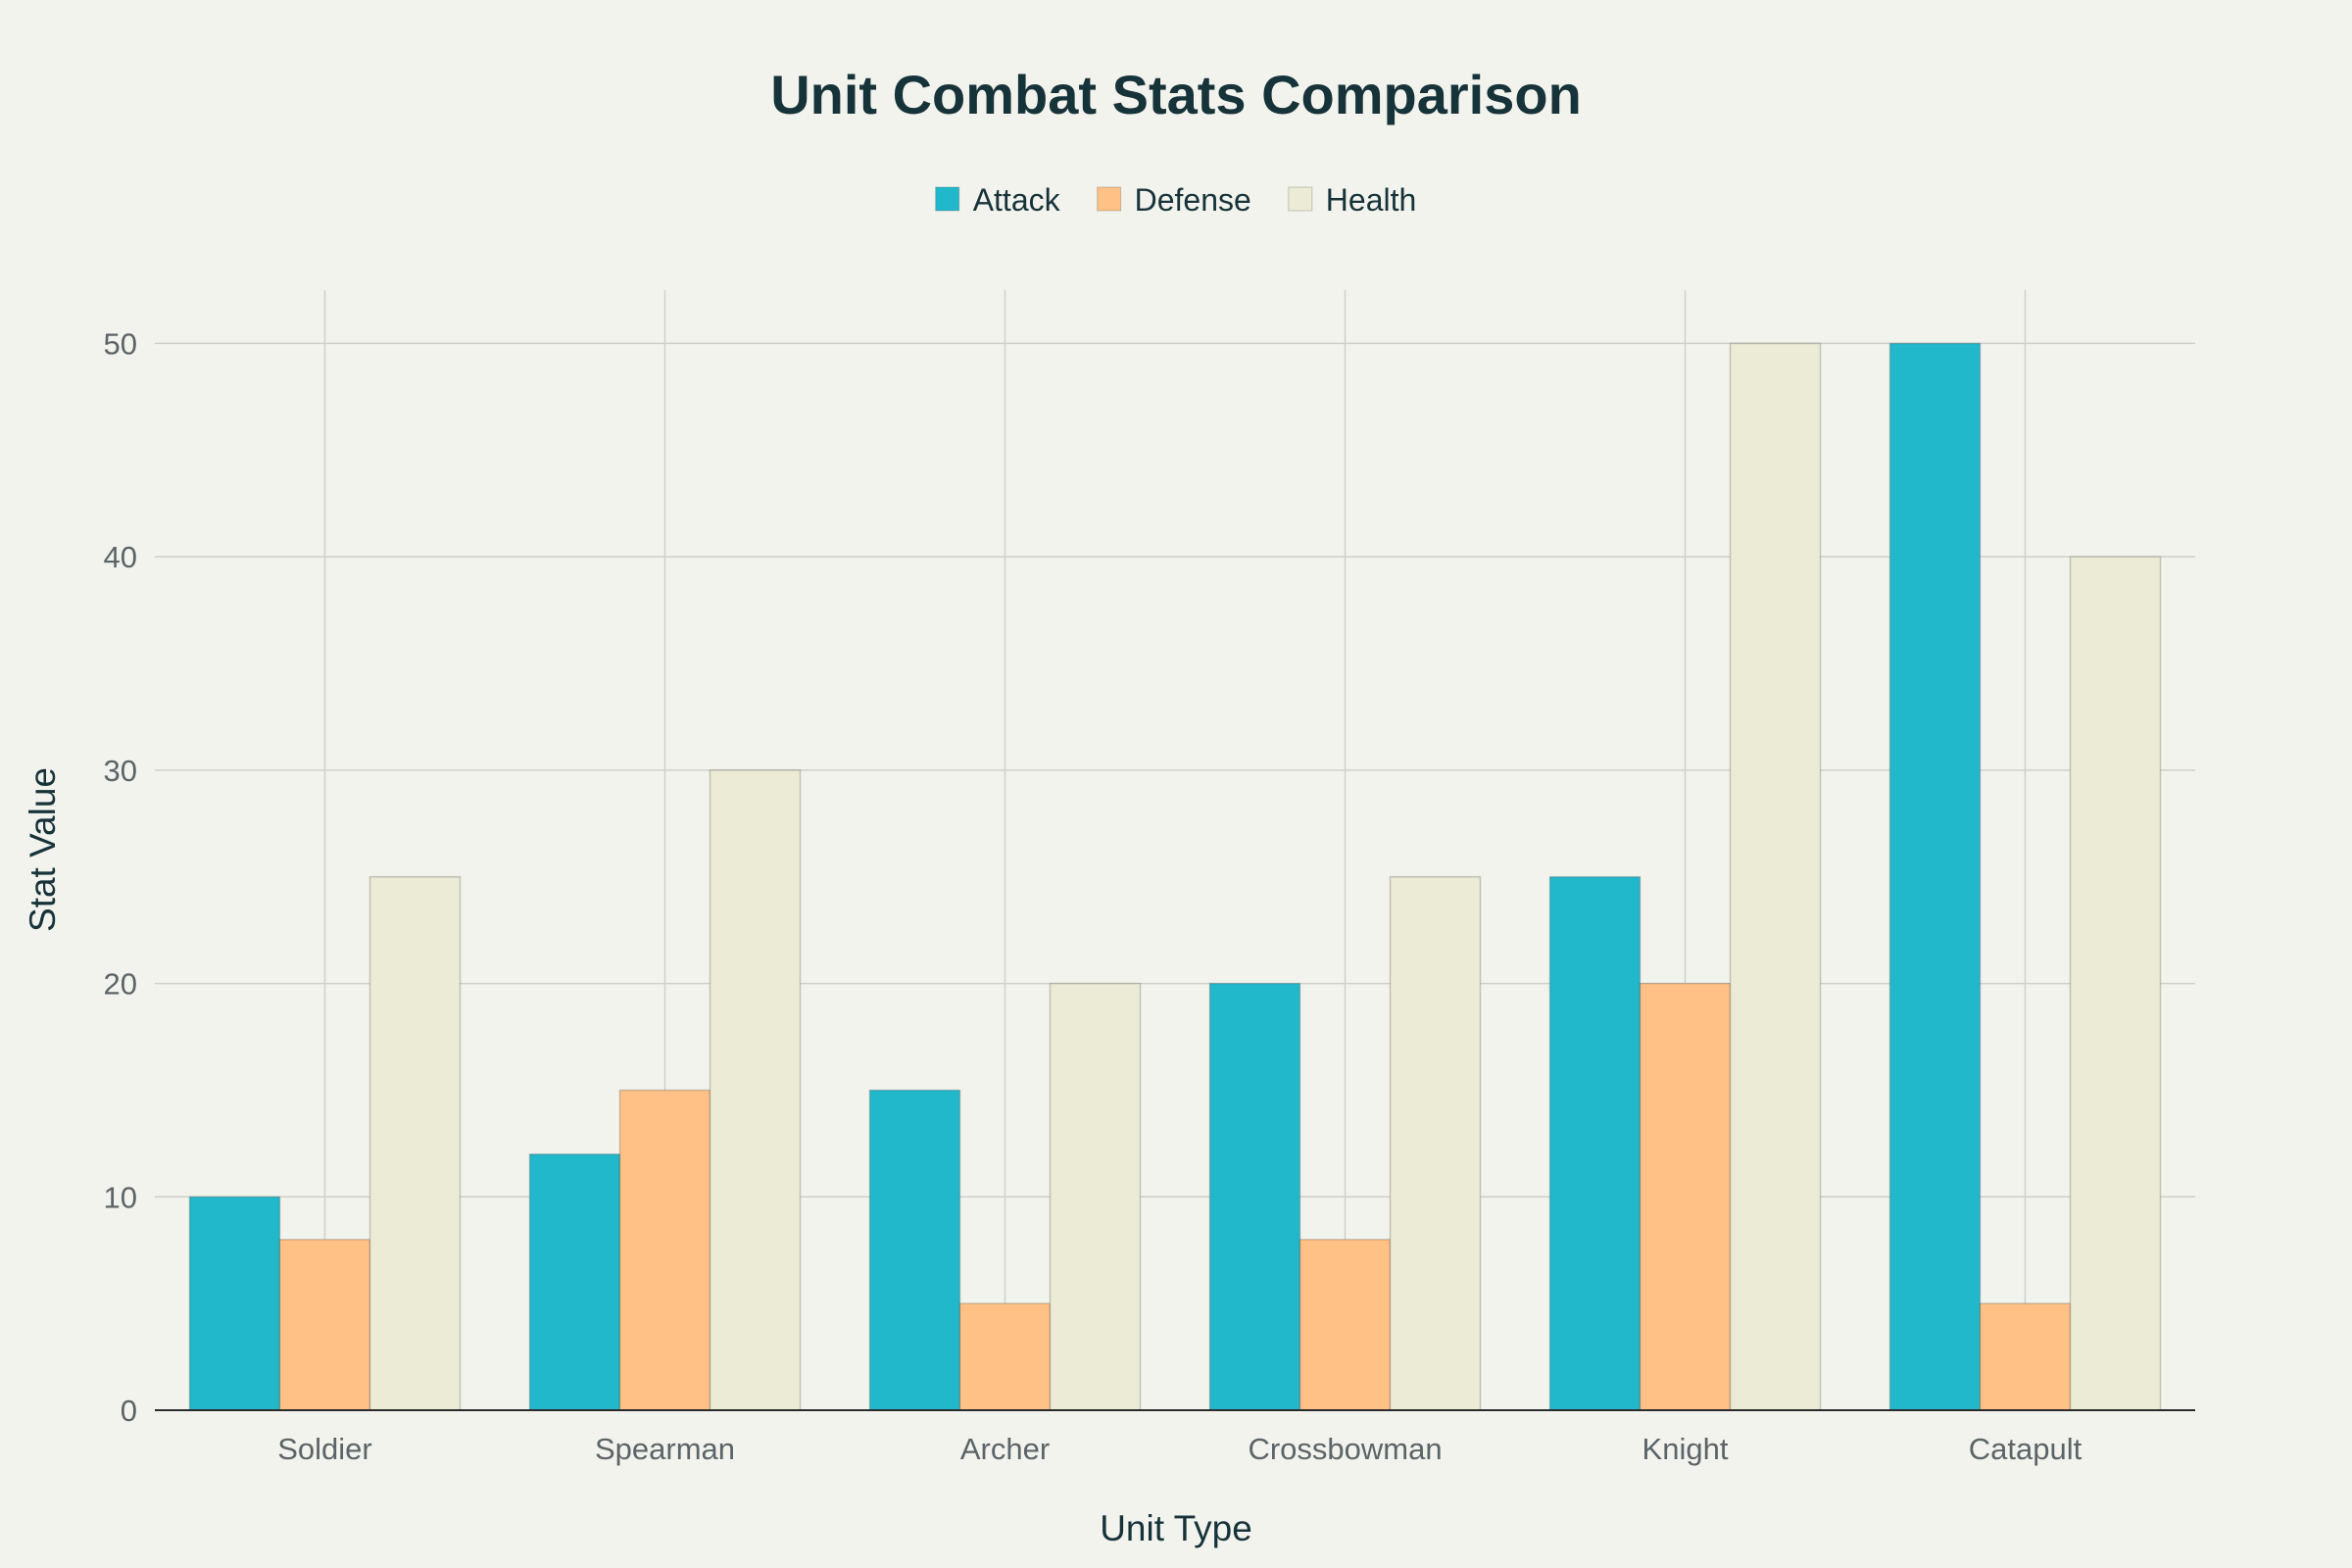  Describe the element at coordinates (1685, 1449) in the screenshot. I see `x-tick-label: Knight` at that location.